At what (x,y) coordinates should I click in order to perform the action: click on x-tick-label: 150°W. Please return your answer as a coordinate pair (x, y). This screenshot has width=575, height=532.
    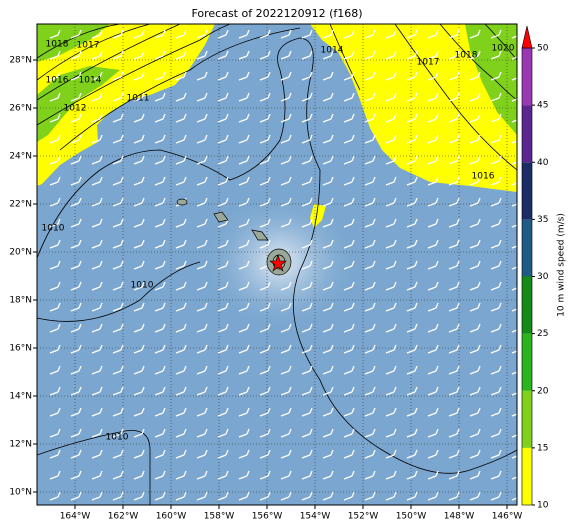
    Looking at the image, I should click on (411, 517).